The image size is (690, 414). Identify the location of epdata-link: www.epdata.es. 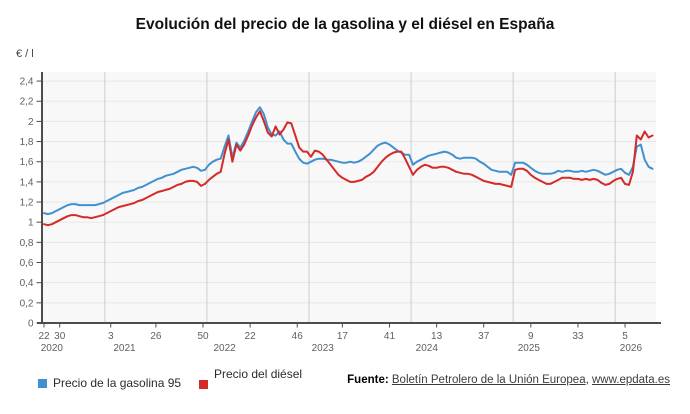
(631, 380).